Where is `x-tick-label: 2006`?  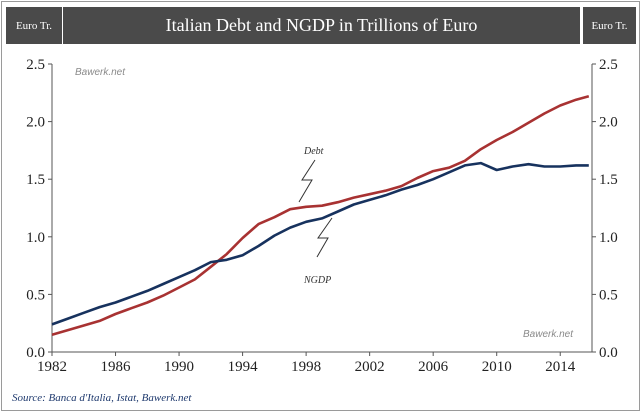 x-tick-label: 2006 is located at coordinates (433, 367).